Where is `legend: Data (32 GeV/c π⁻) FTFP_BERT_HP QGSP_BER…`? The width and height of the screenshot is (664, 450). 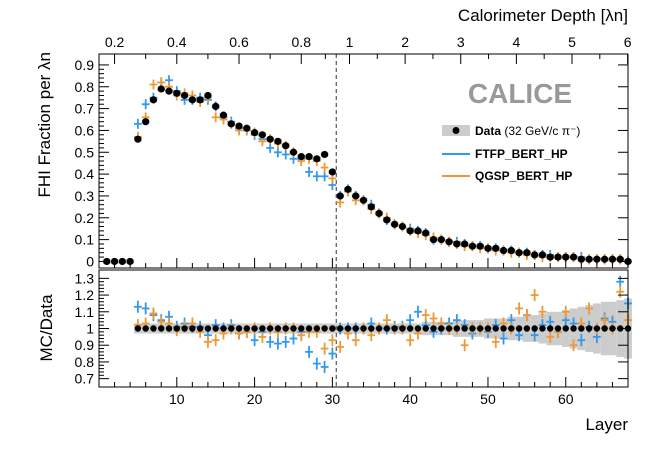 legend: Data (32 GeV/c π⁻) FTFP_BERT_HP QGSP_BER… is located at coordinates (511, 153).